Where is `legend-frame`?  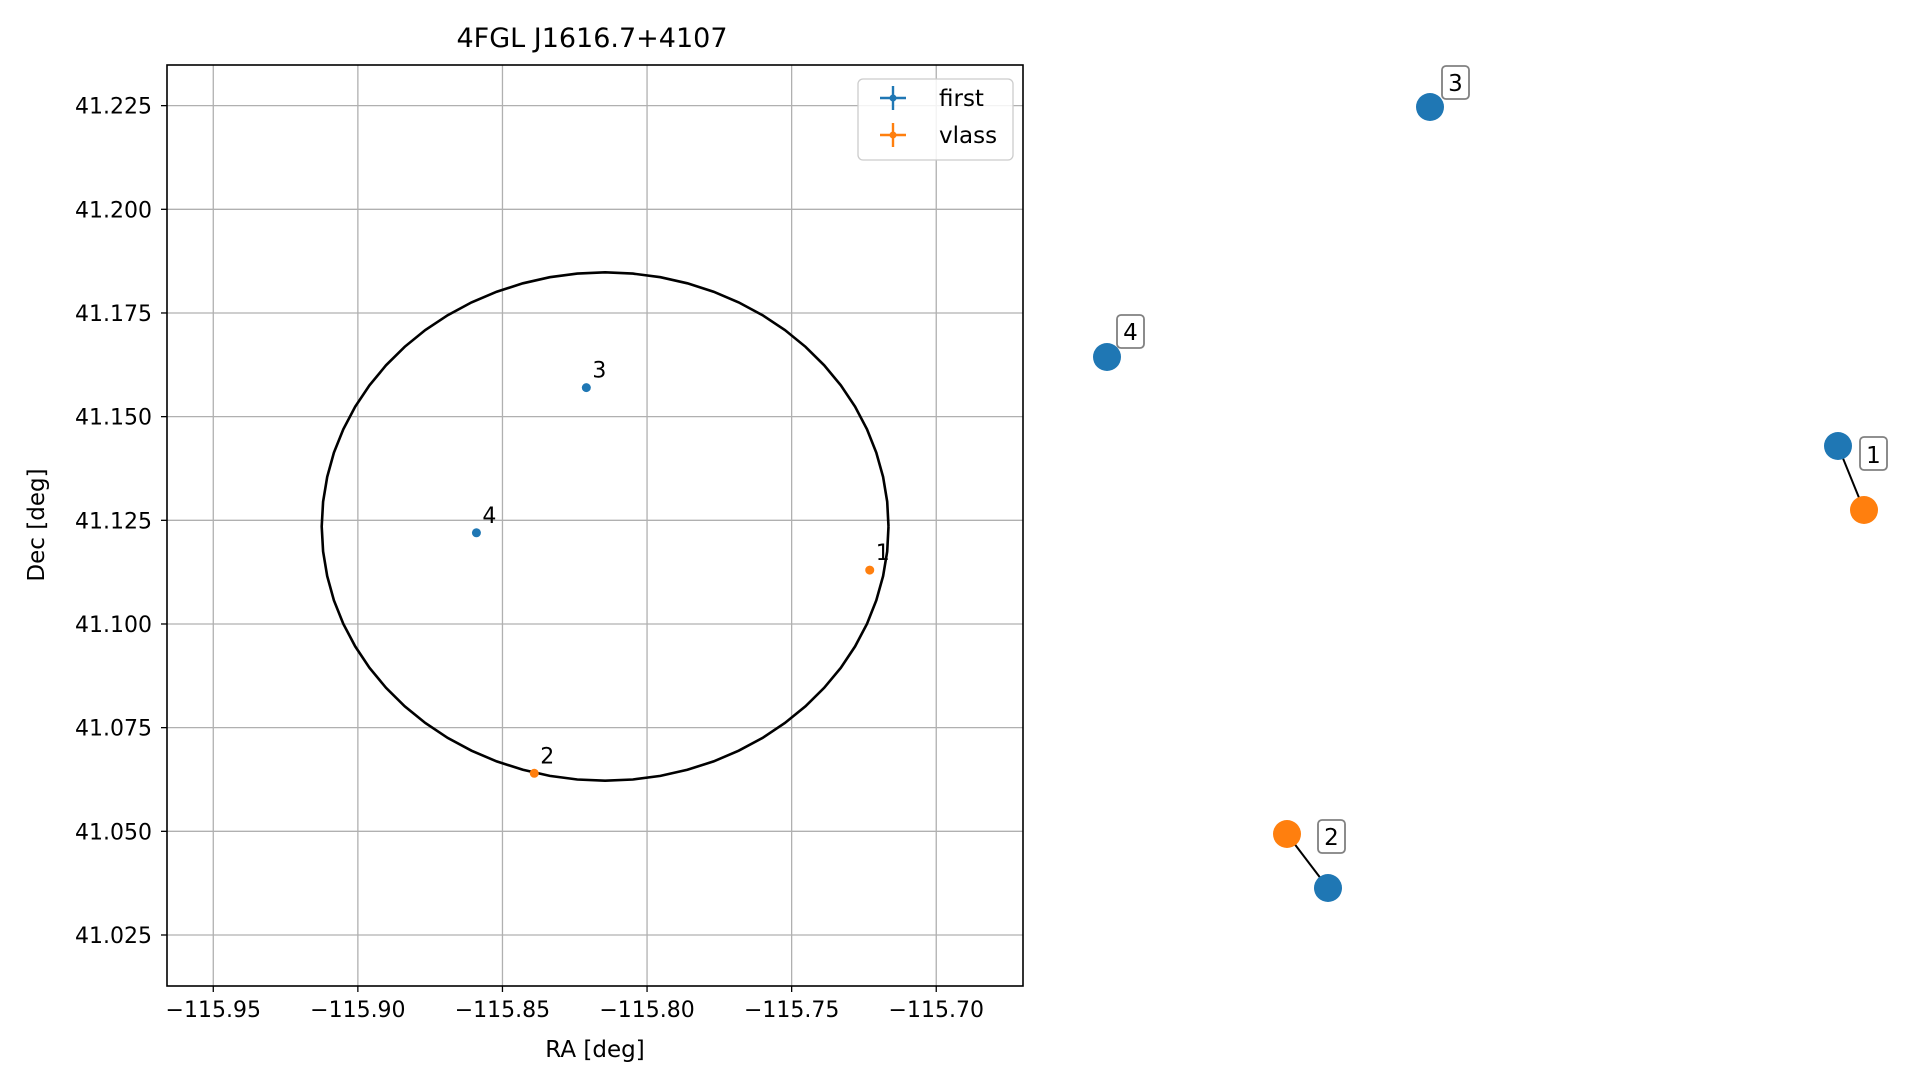
legend-frame is located at coordinates (935, 119).